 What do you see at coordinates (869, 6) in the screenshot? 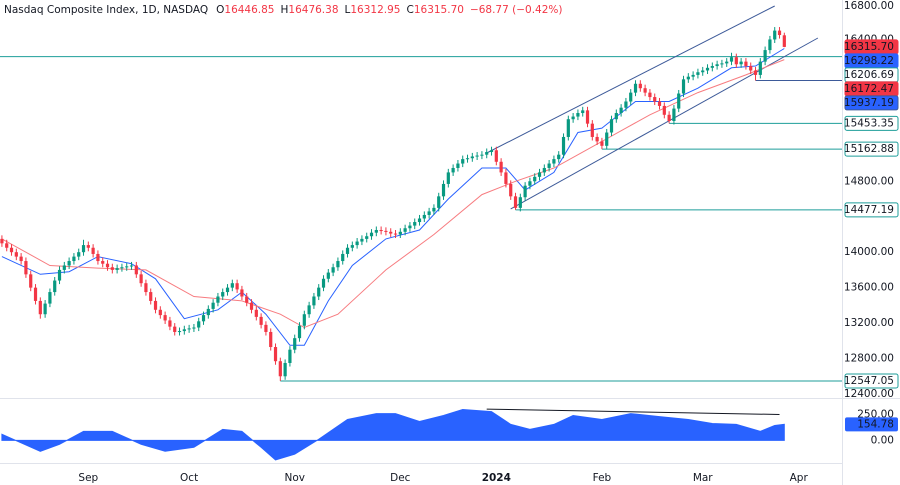
I see `y-tick-label: 16800.00` at bounding box center [869, 6].